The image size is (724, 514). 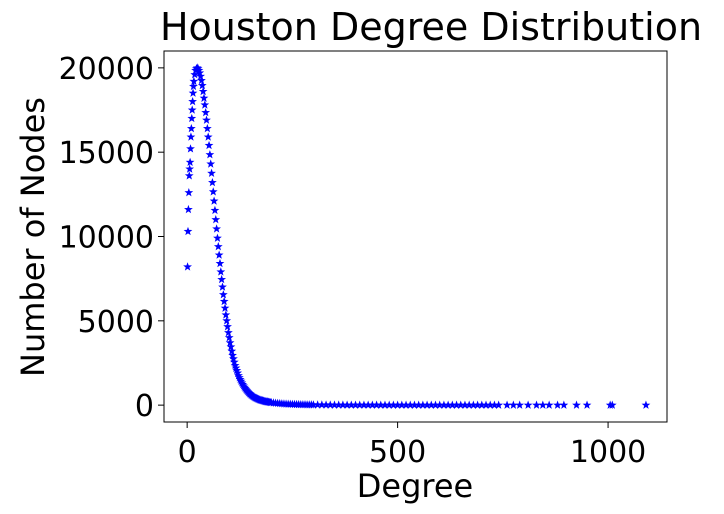 What do you see at coordinates (106, 153) in the screenshot?
I see `y-tick-label: 15000` at bounding box center [106, 153].